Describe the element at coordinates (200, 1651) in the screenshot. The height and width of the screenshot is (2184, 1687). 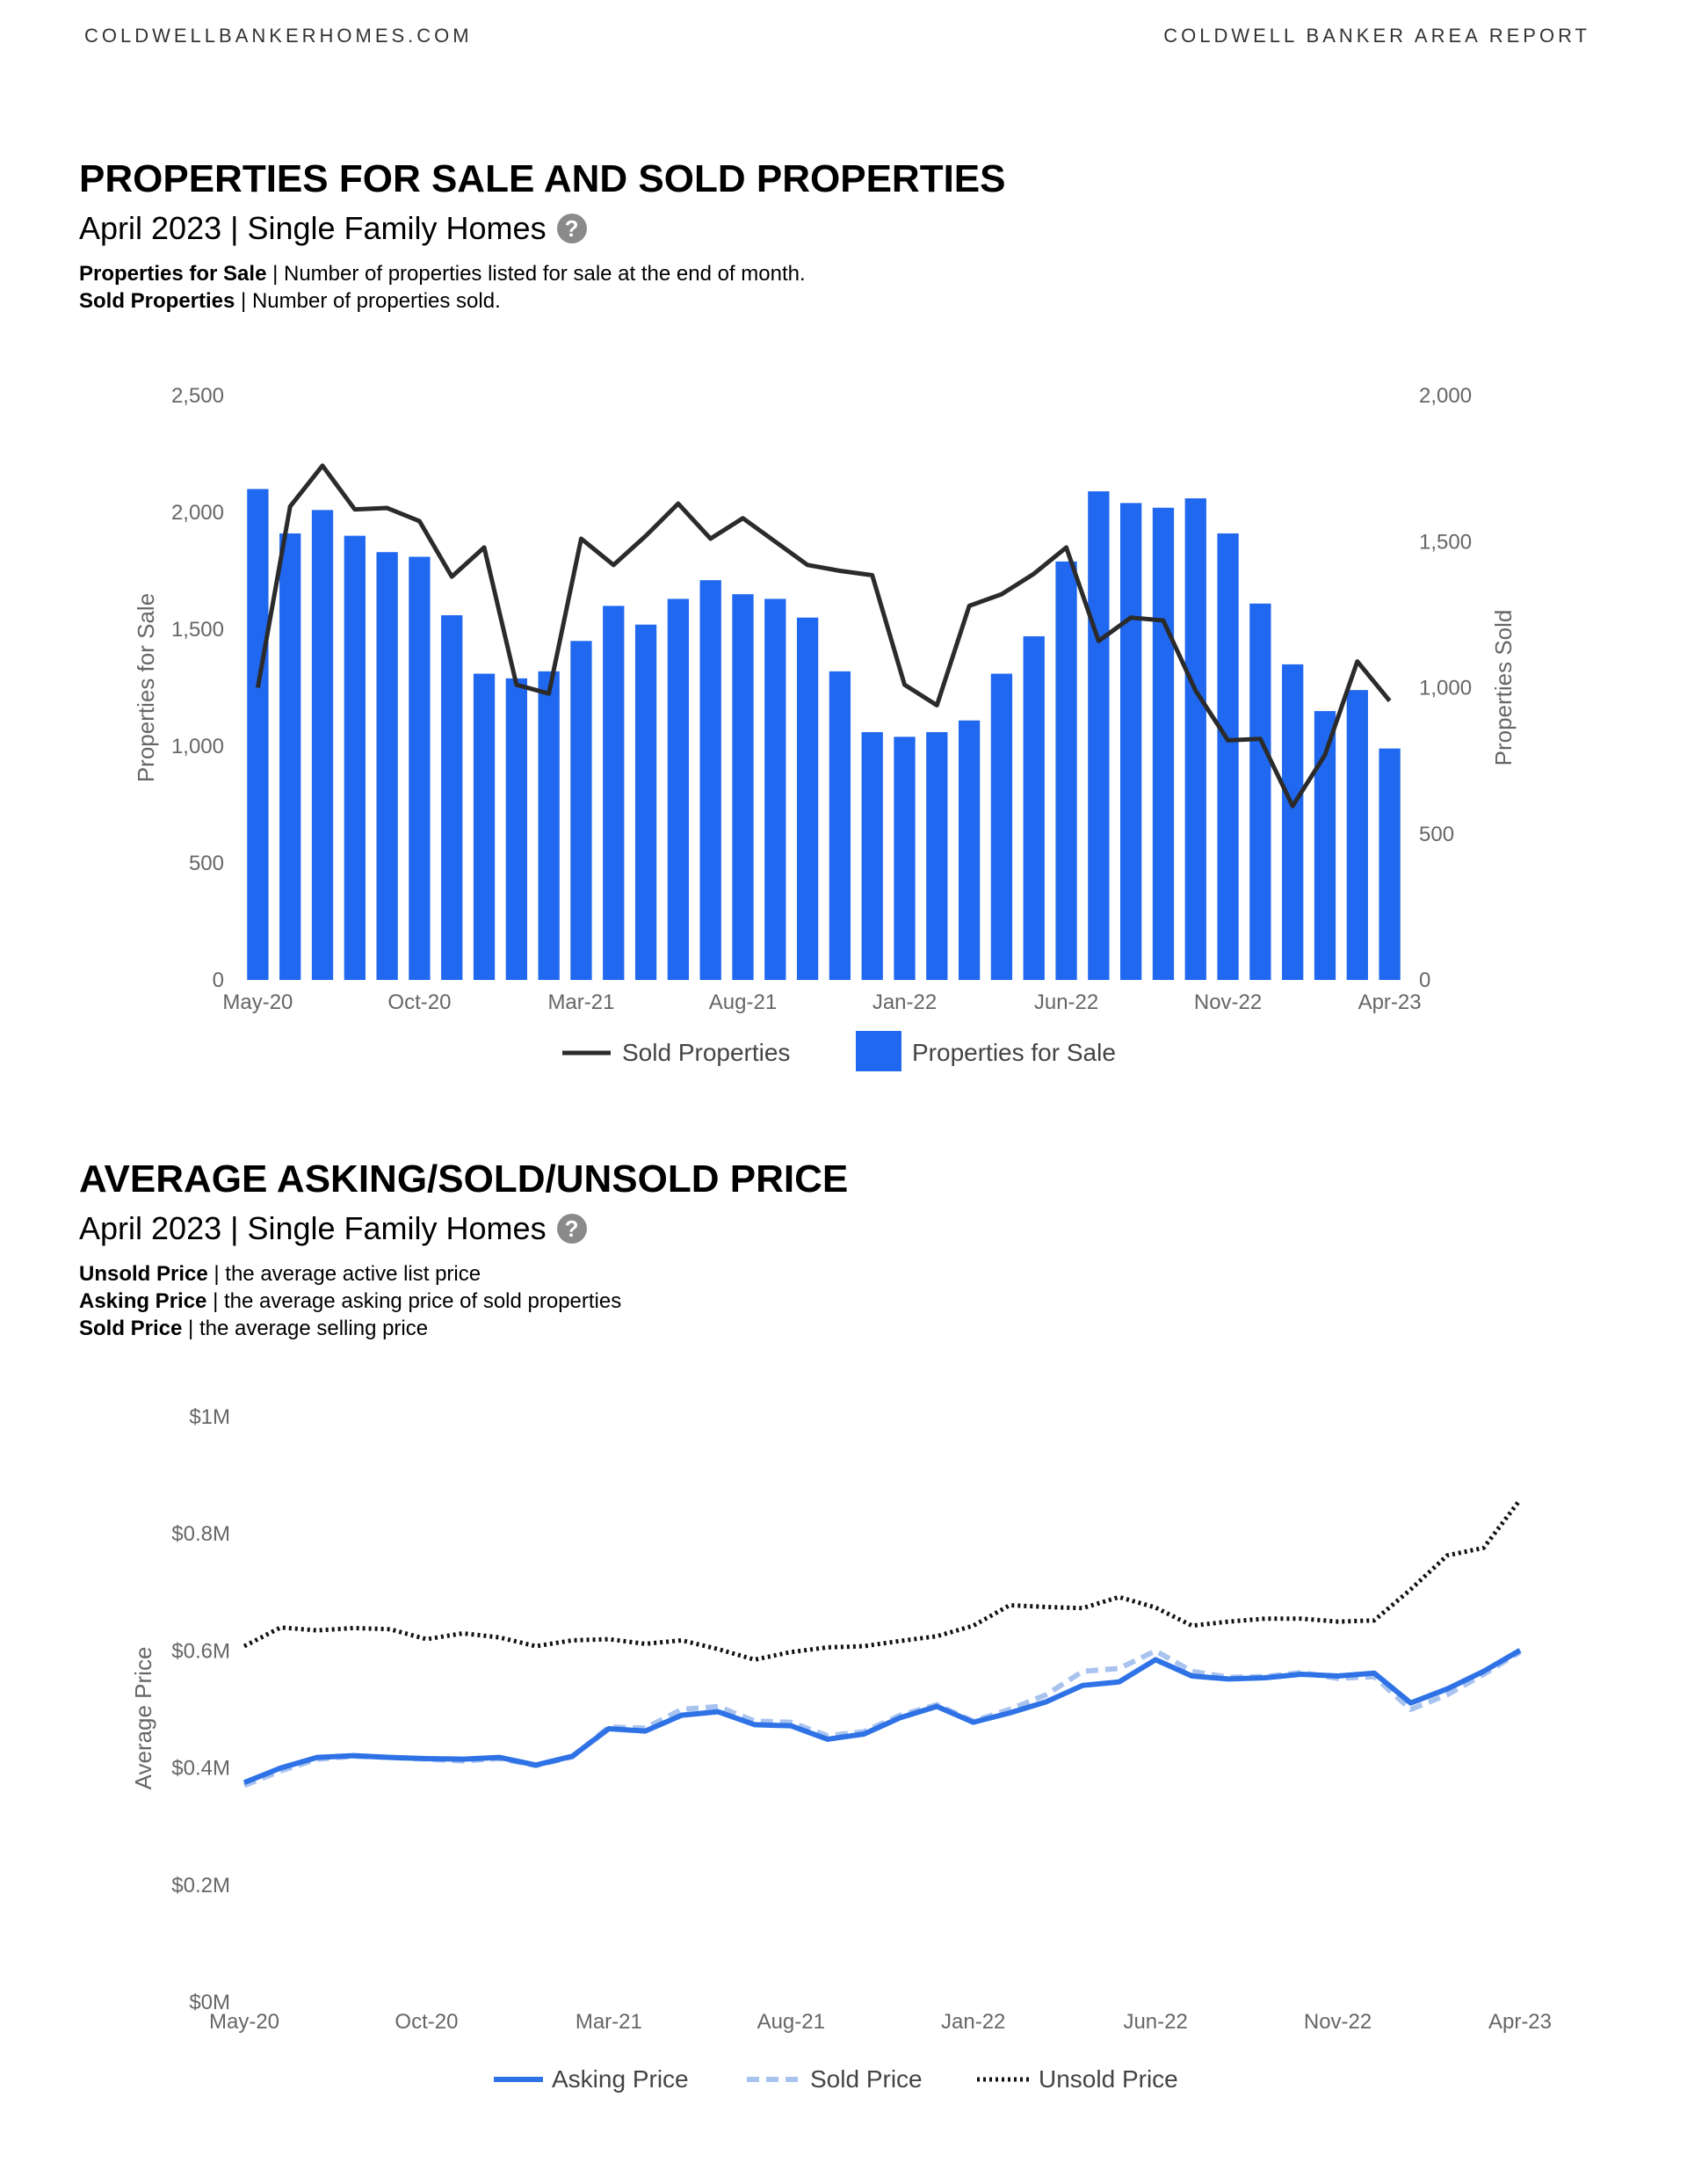
I see `y-tick-label: $0.6M` at that location.